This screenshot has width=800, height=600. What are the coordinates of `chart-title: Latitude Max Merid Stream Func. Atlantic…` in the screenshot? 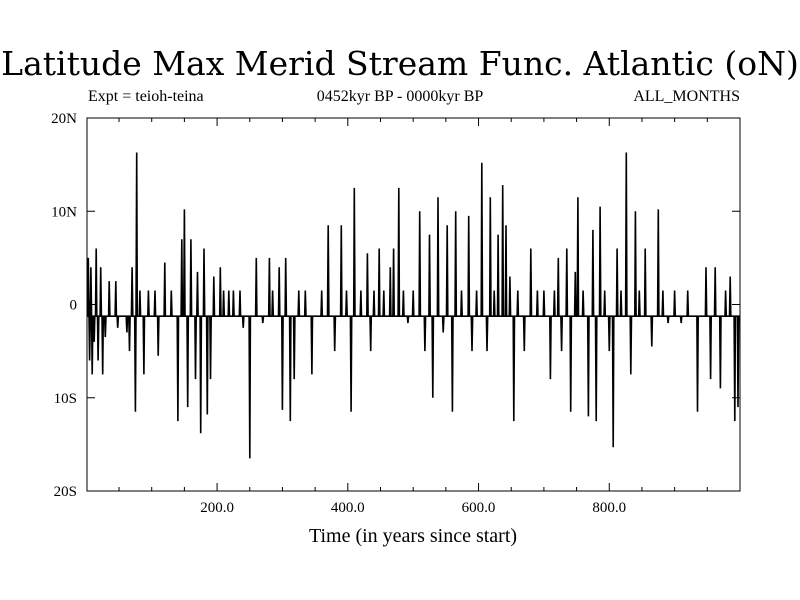 It's located at (400, 63).